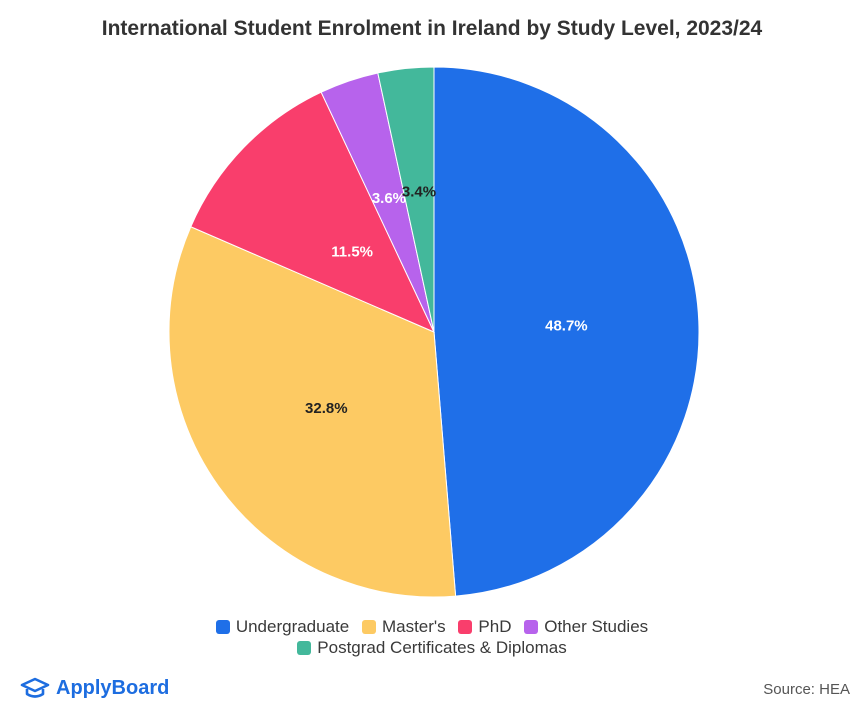  Describe the element at coordinates (442, 647) in the screenshot. I see `legend-label: Postgrad Certificates & Diplomas` at that location.